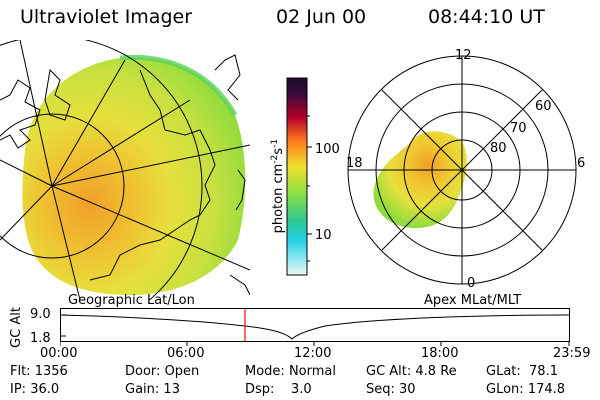 The width and height of the screenshot is (600, 400). I want to click on colorbar-tick-100: 100, so click(327, 149).